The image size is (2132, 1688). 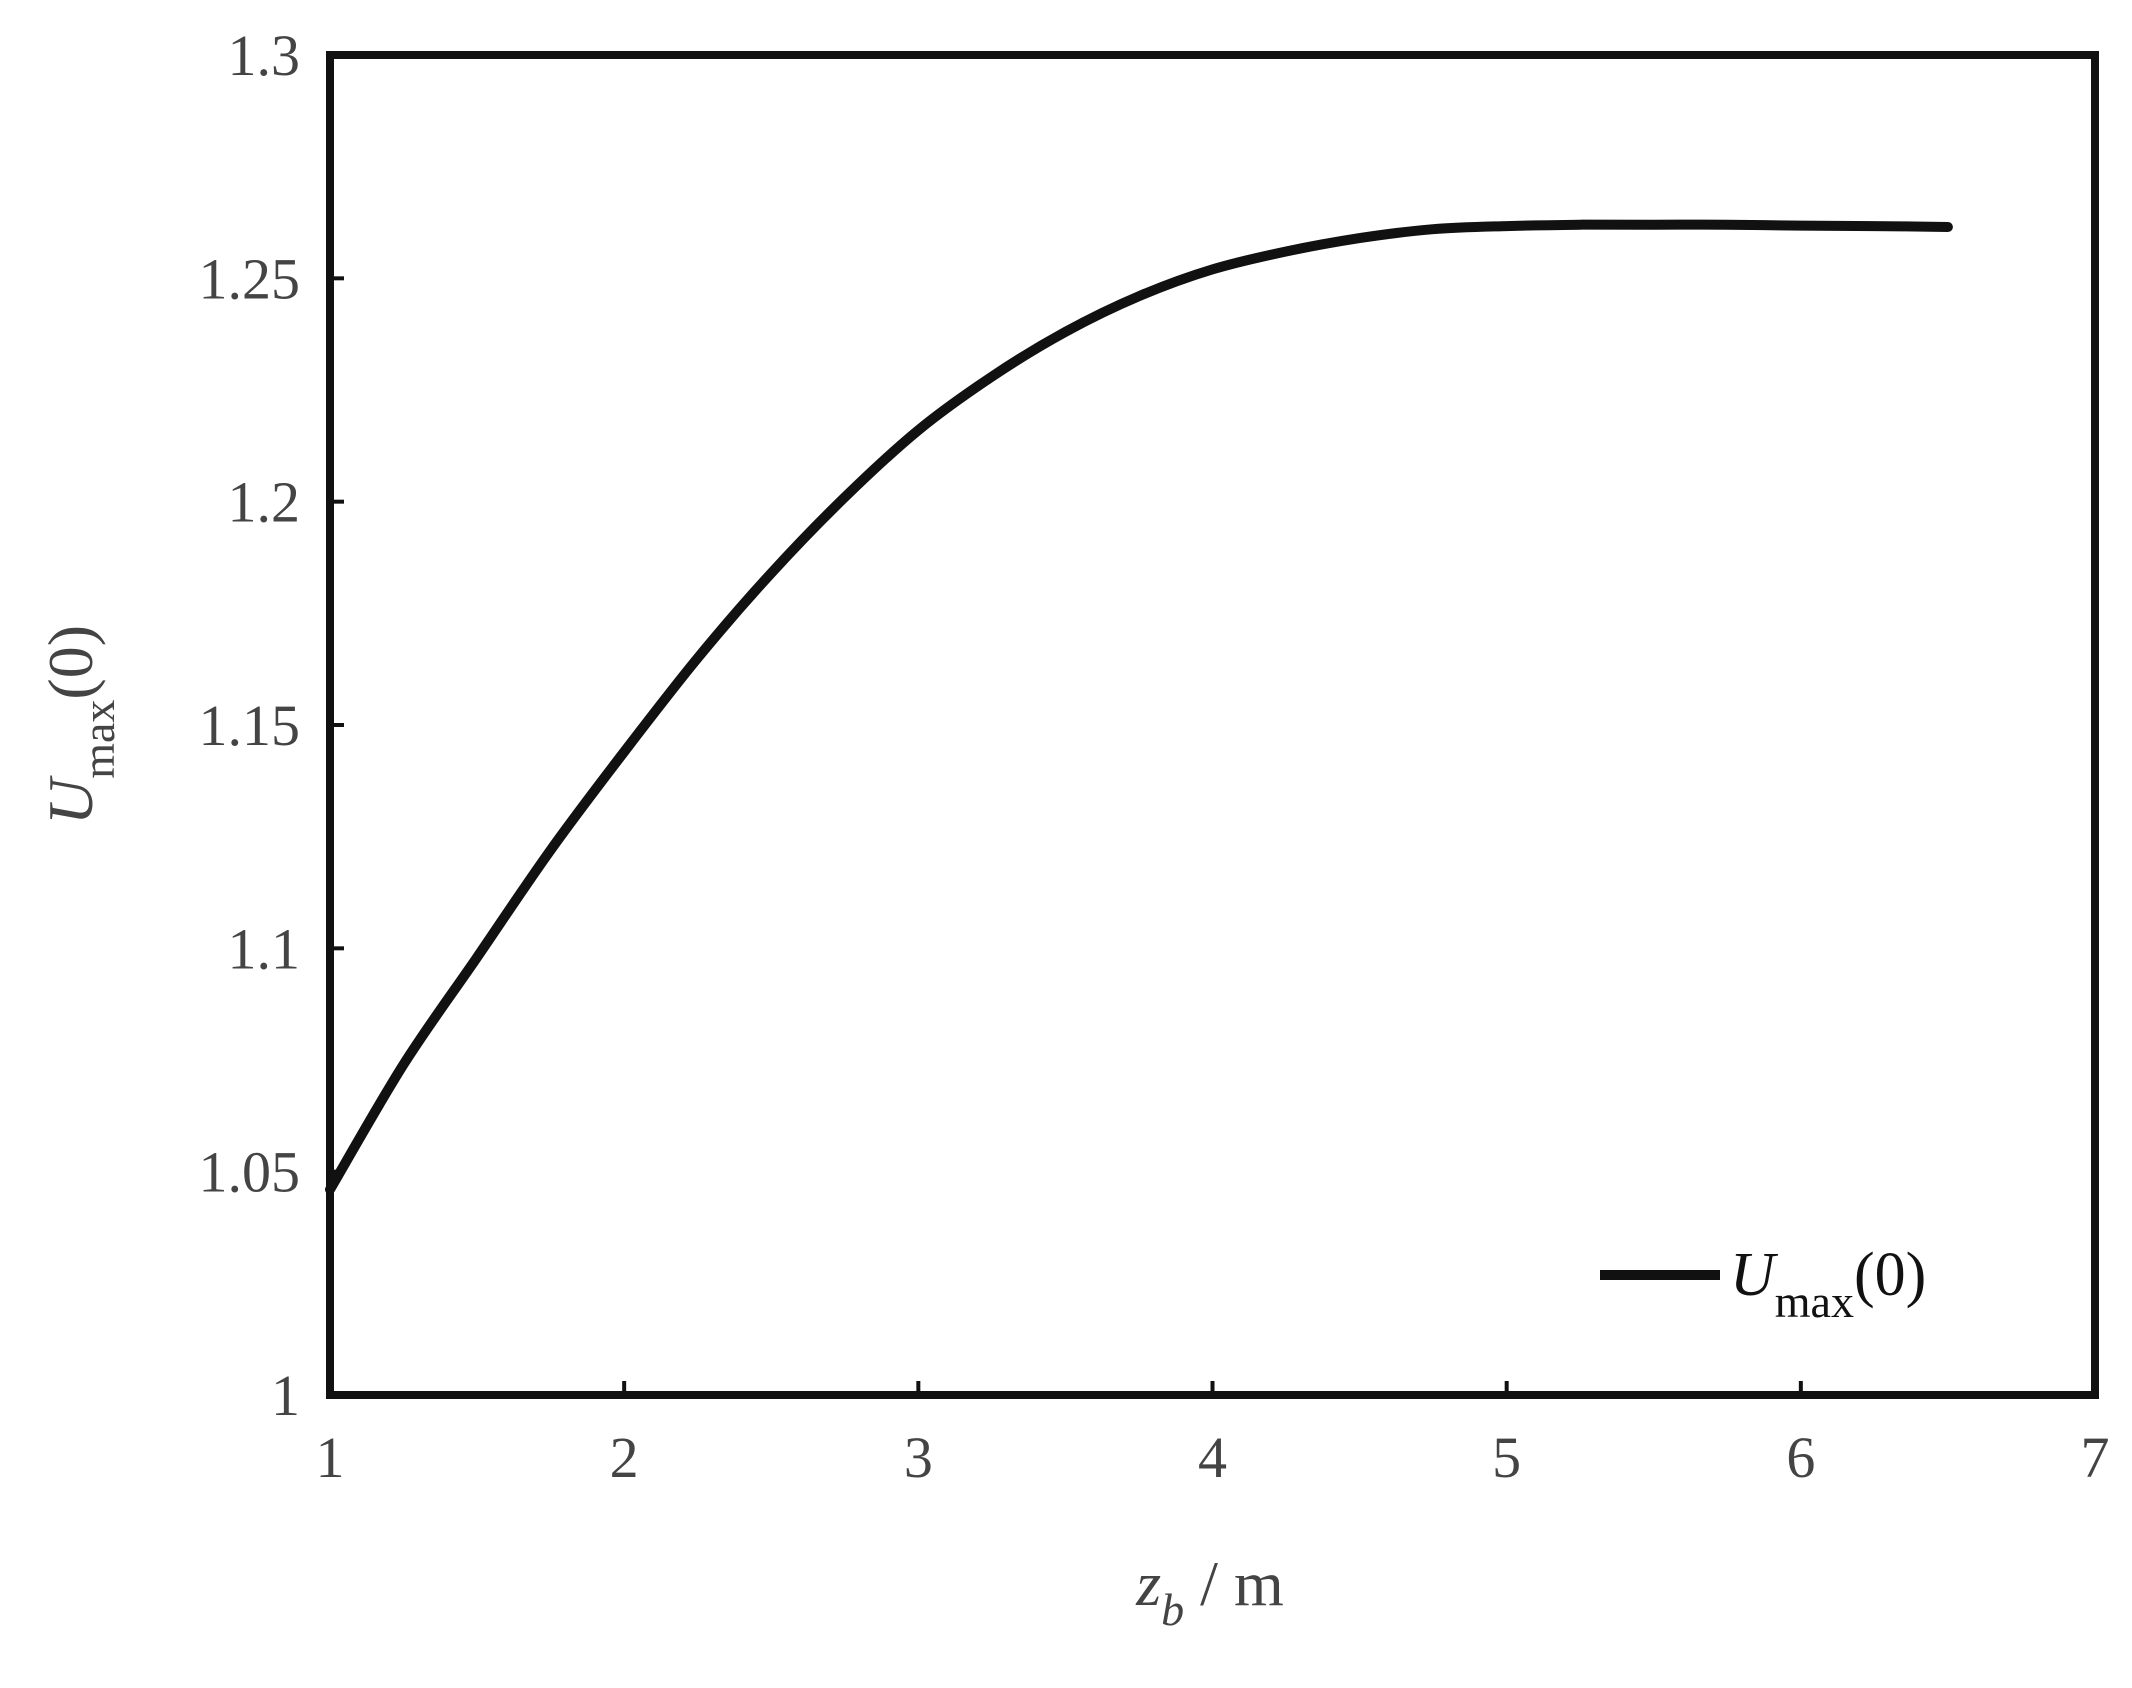 What do you see at coordinates (1212, 1457) in the screenshot?
I see `x-tick-label: 4` at bounding box center [1212, 1457].